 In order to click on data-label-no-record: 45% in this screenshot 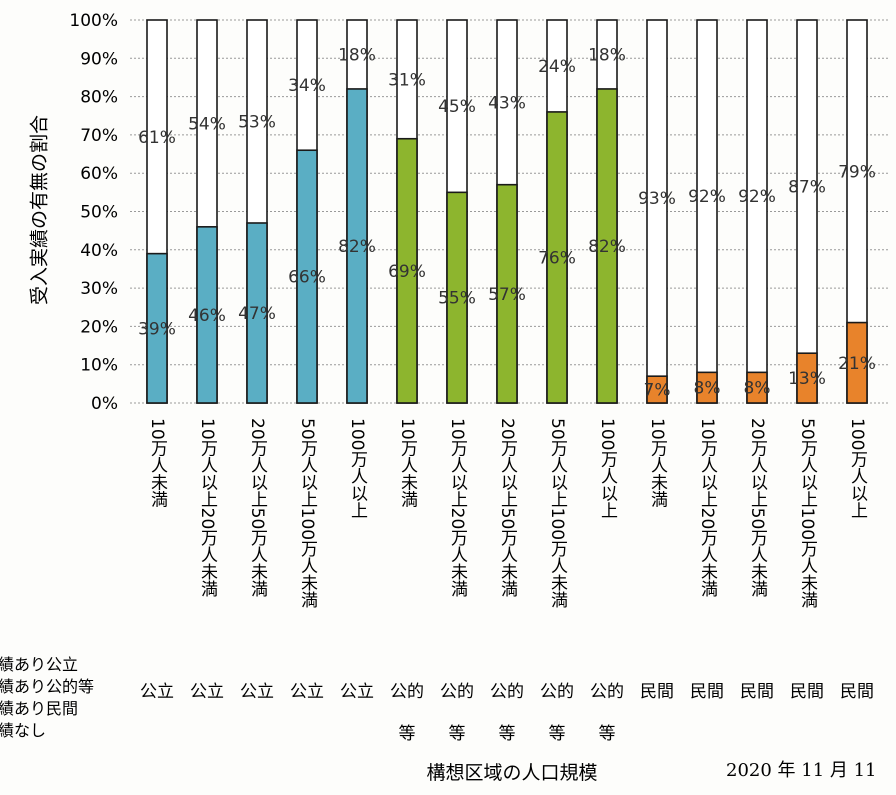, I will do `click(457, 107)`.